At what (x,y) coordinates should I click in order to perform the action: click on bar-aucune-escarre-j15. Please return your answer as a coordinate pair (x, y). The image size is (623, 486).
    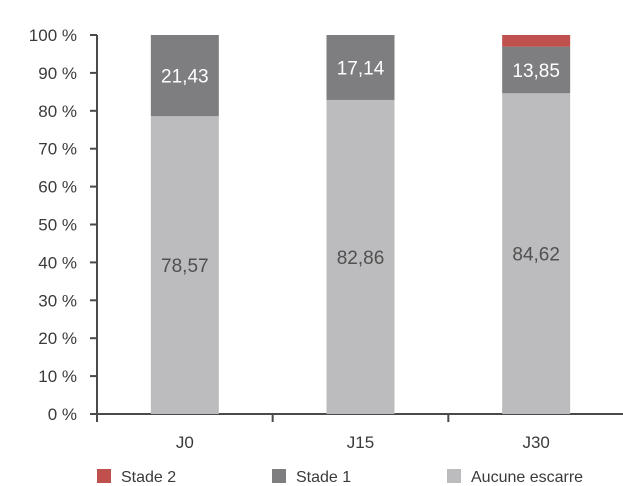
    Looking at the image, I should click on (360, 256).